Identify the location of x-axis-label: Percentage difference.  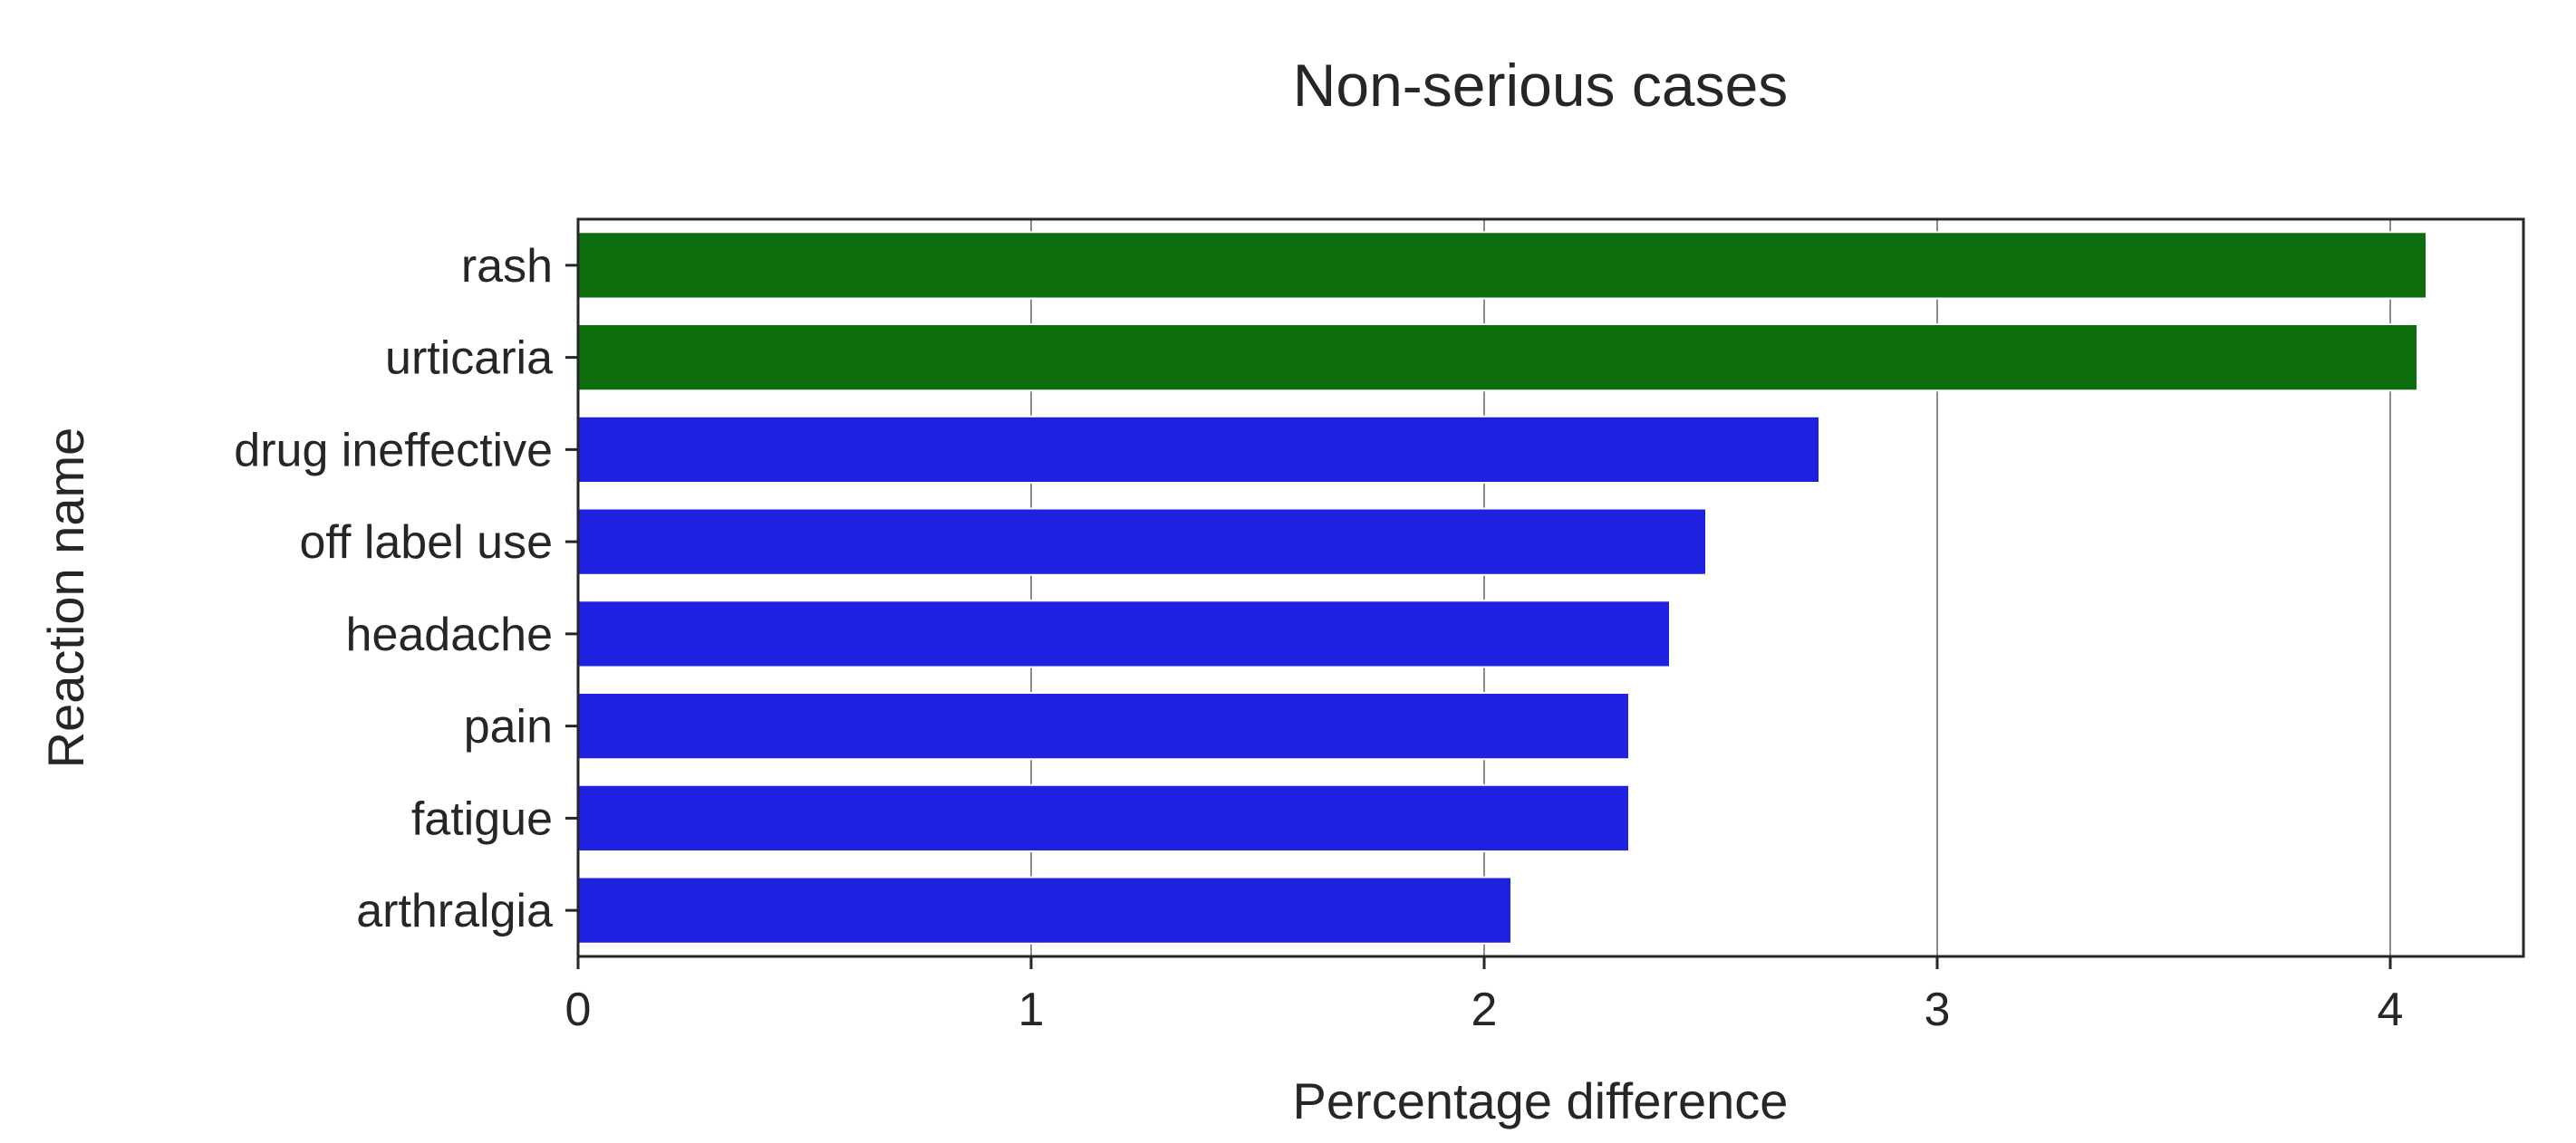
(1541, 1100).